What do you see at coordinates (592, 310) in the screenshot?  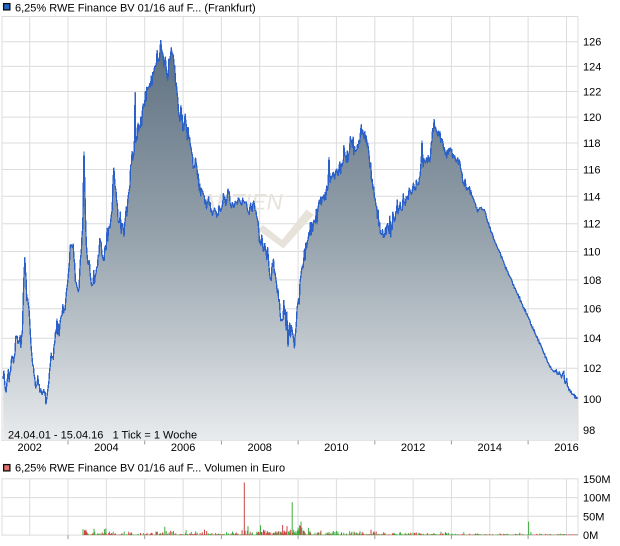 I see `svg-text: 106` at bounding box center [592, 310].